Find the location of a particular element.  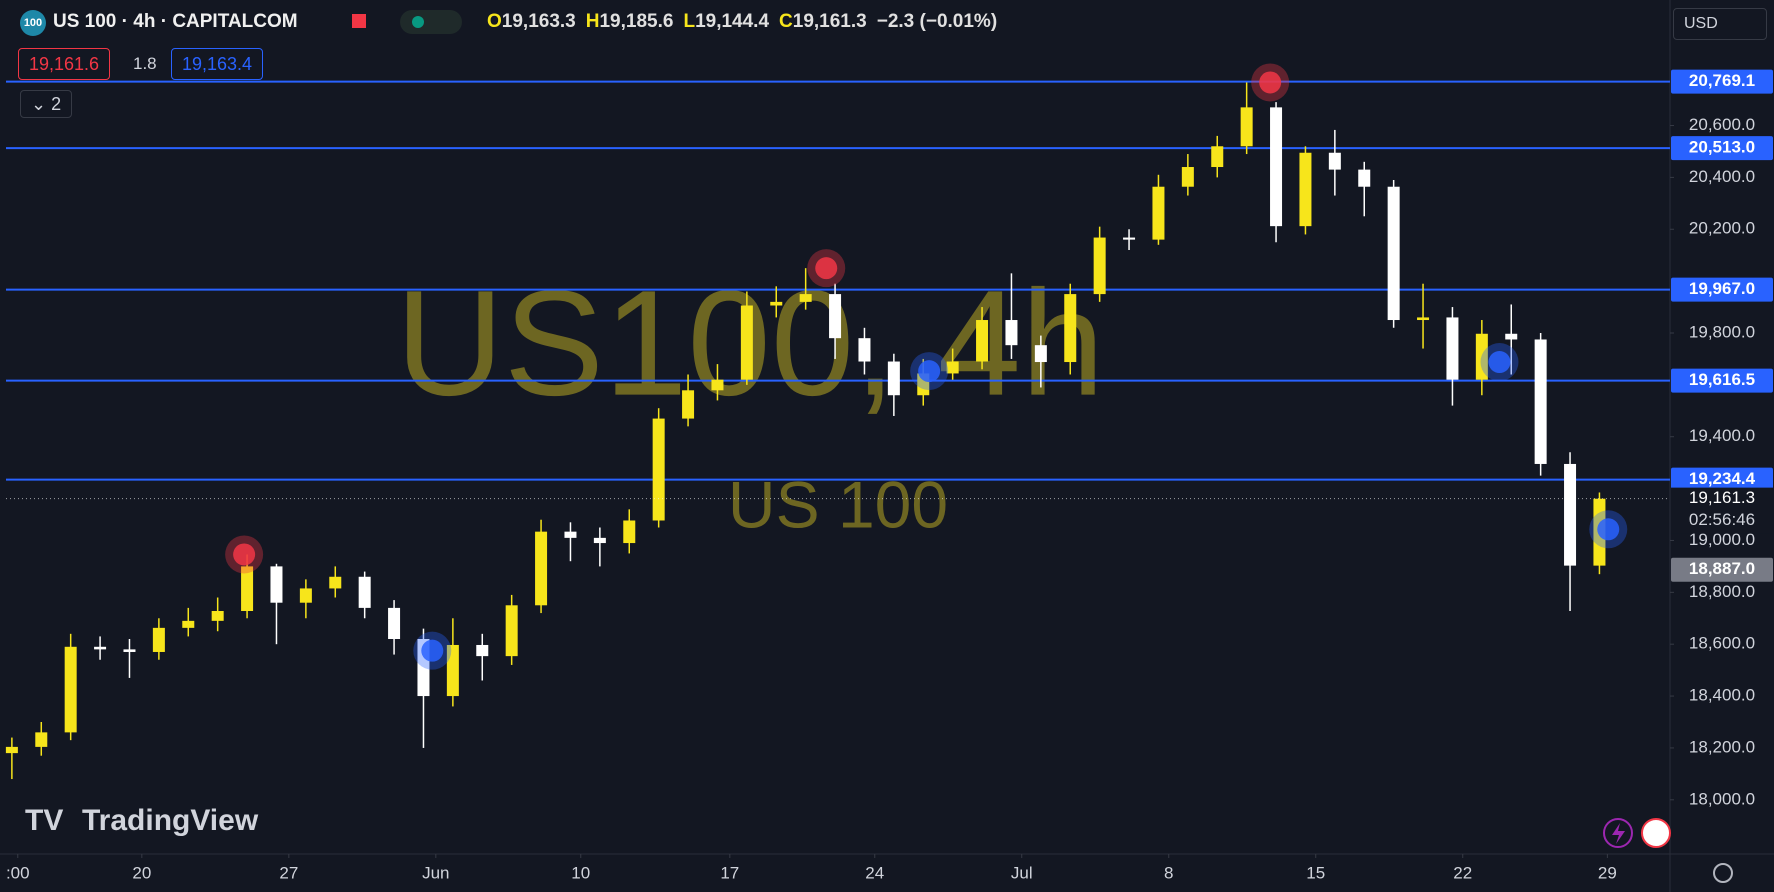

marker-price-box is located at coordinates (1722, 569).